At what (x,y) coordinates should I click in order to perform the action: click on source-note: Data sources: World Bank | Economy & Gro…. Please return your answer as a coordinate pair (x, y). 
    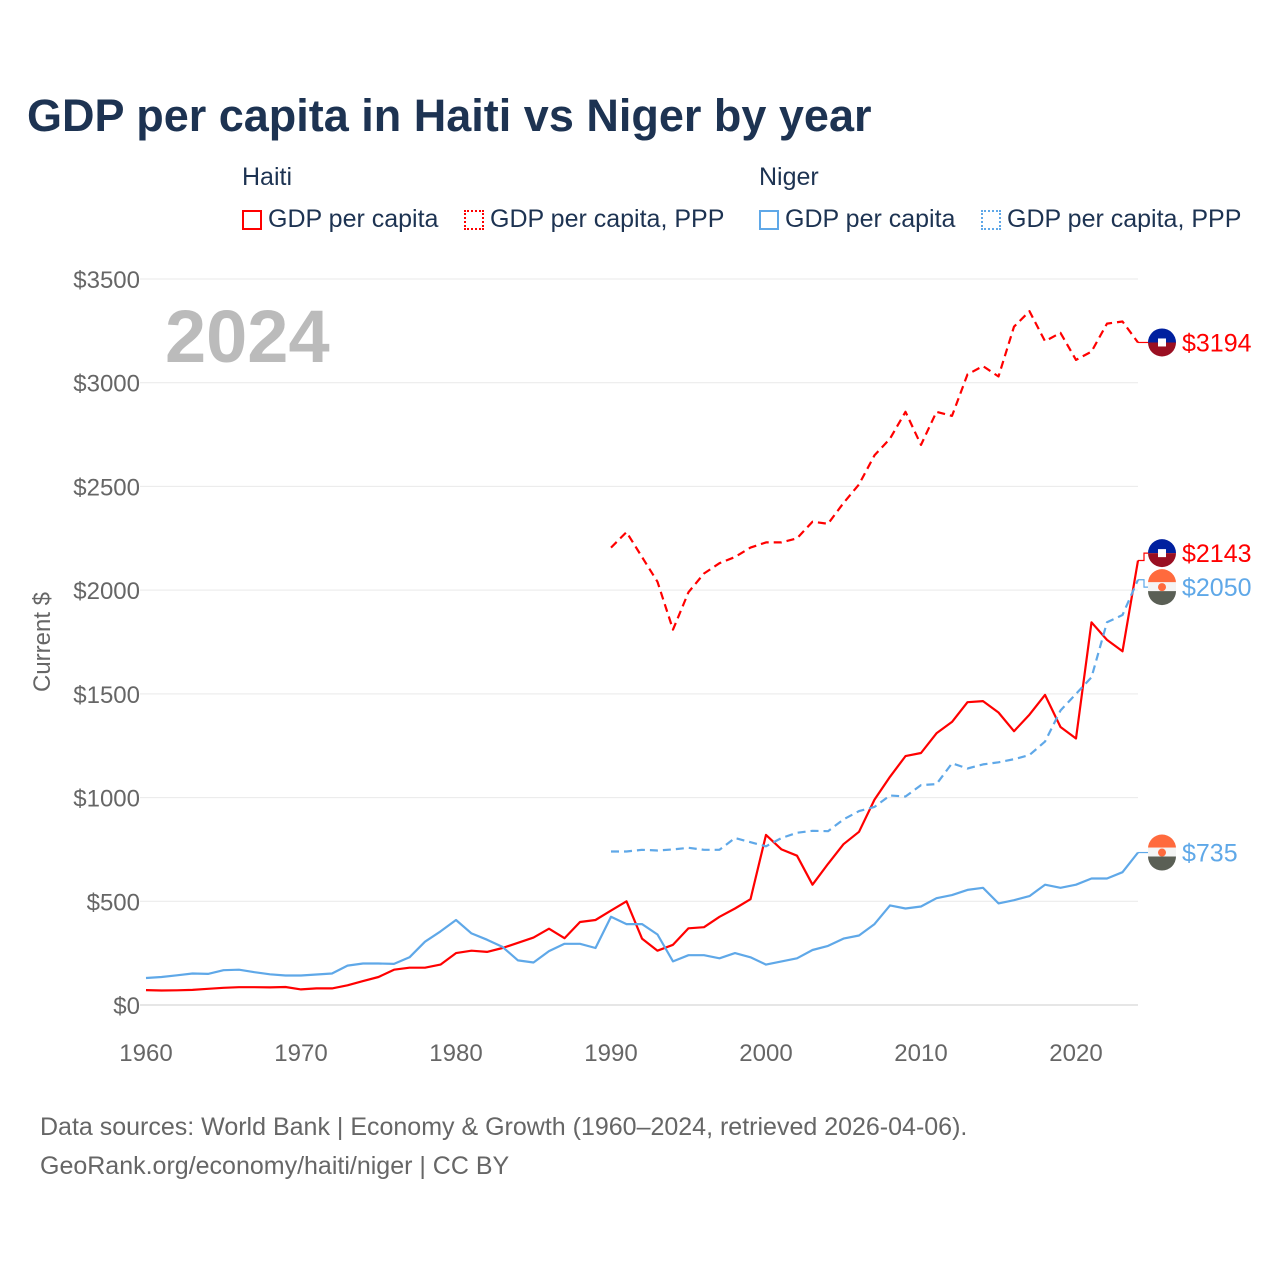
    Looking at the image, I should click on (503, 1147).